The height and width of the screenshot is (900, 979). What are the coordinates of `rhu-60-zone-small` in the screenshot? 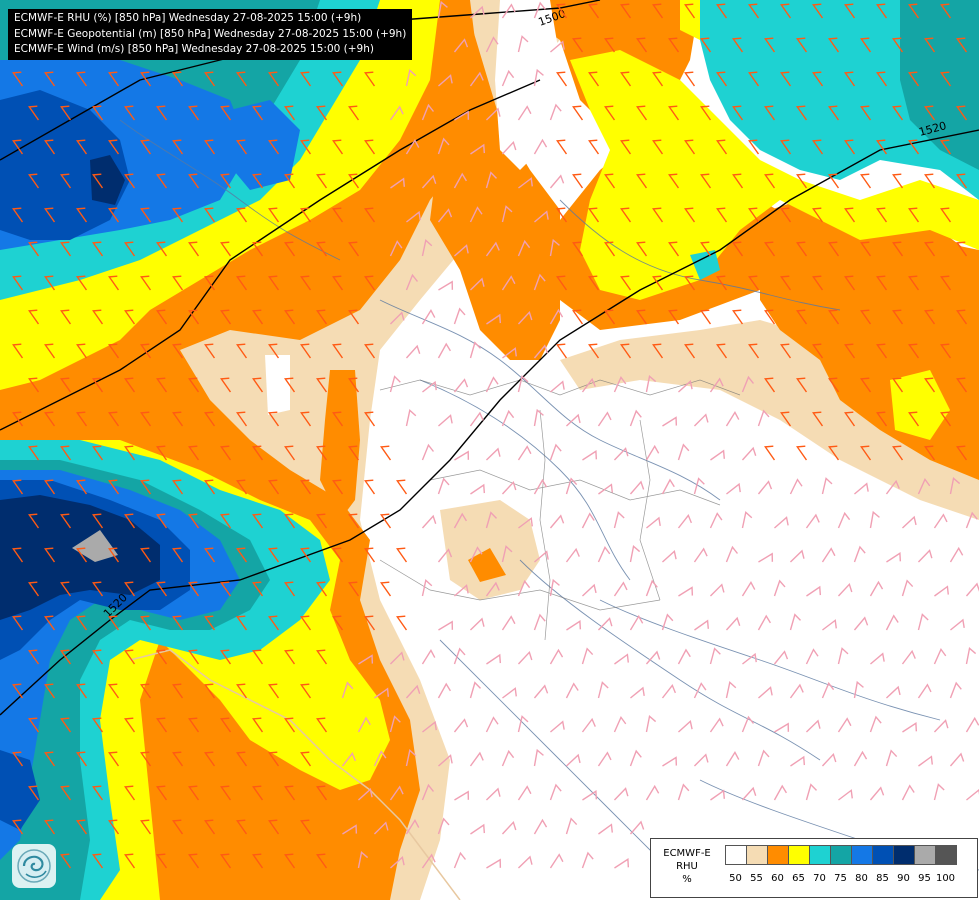 It's located at (487, 565).